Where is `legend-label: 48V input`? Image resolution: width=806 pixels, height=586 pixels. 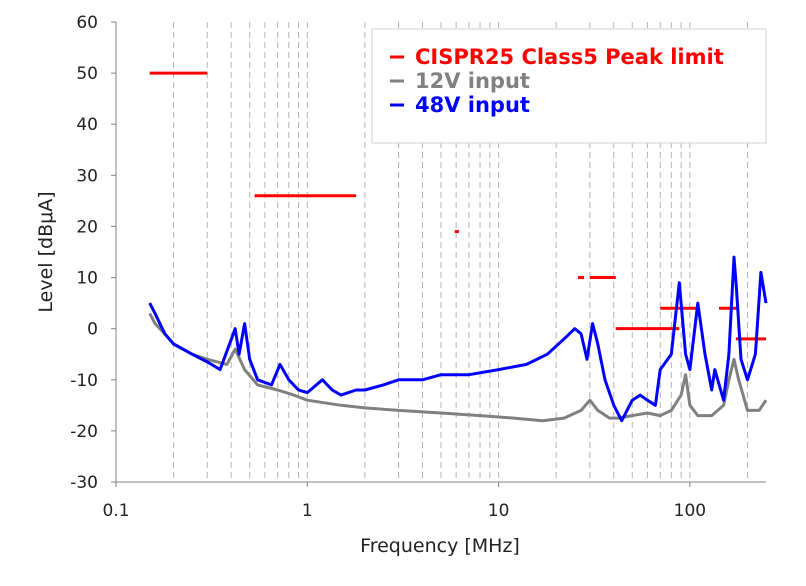
legend-label: 48V input is located at coordinates (472, 105).